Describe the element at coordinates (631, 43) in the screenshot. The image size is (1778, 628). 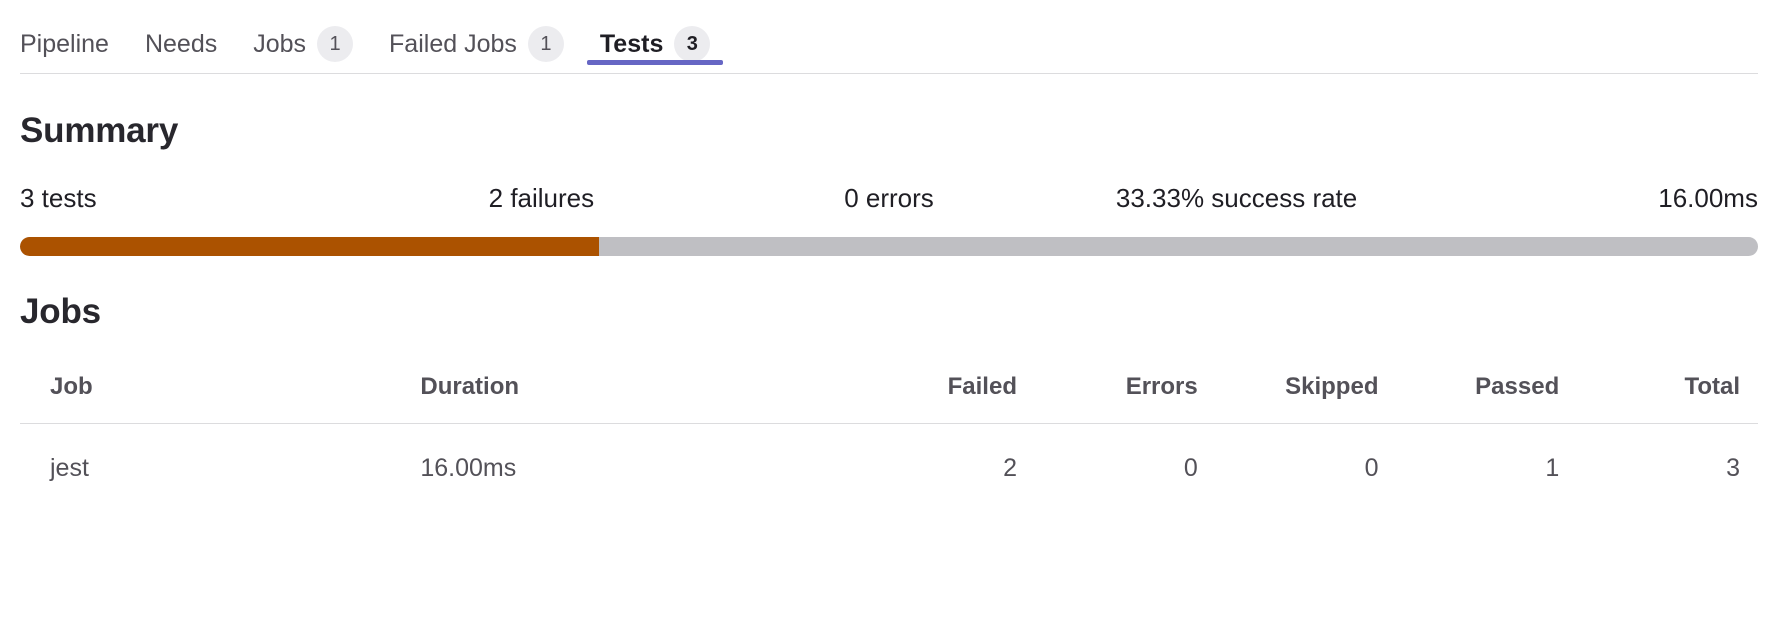
I see `tab-label: Tests` at that location.